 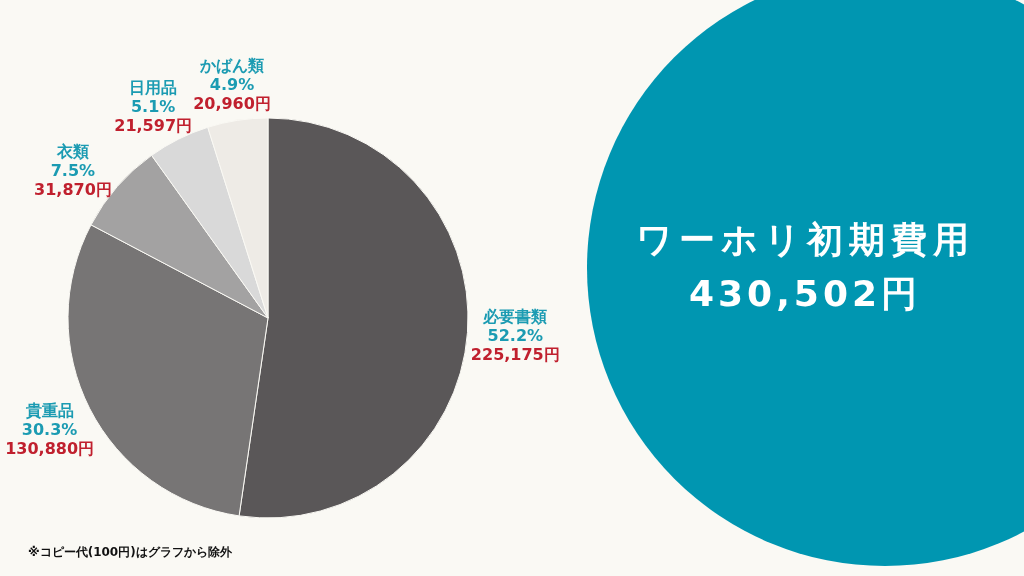 What do you see at coordinates (232, 85) in the screenshot?
I see `text: 4.9%` at bounding box center [232, 85].